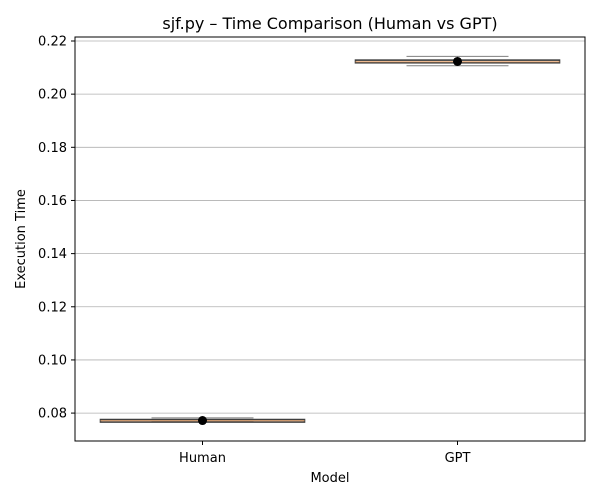 The width and height of the screenshot is (600, 500). I want to click on box-group-gpt, so click(457, 61).